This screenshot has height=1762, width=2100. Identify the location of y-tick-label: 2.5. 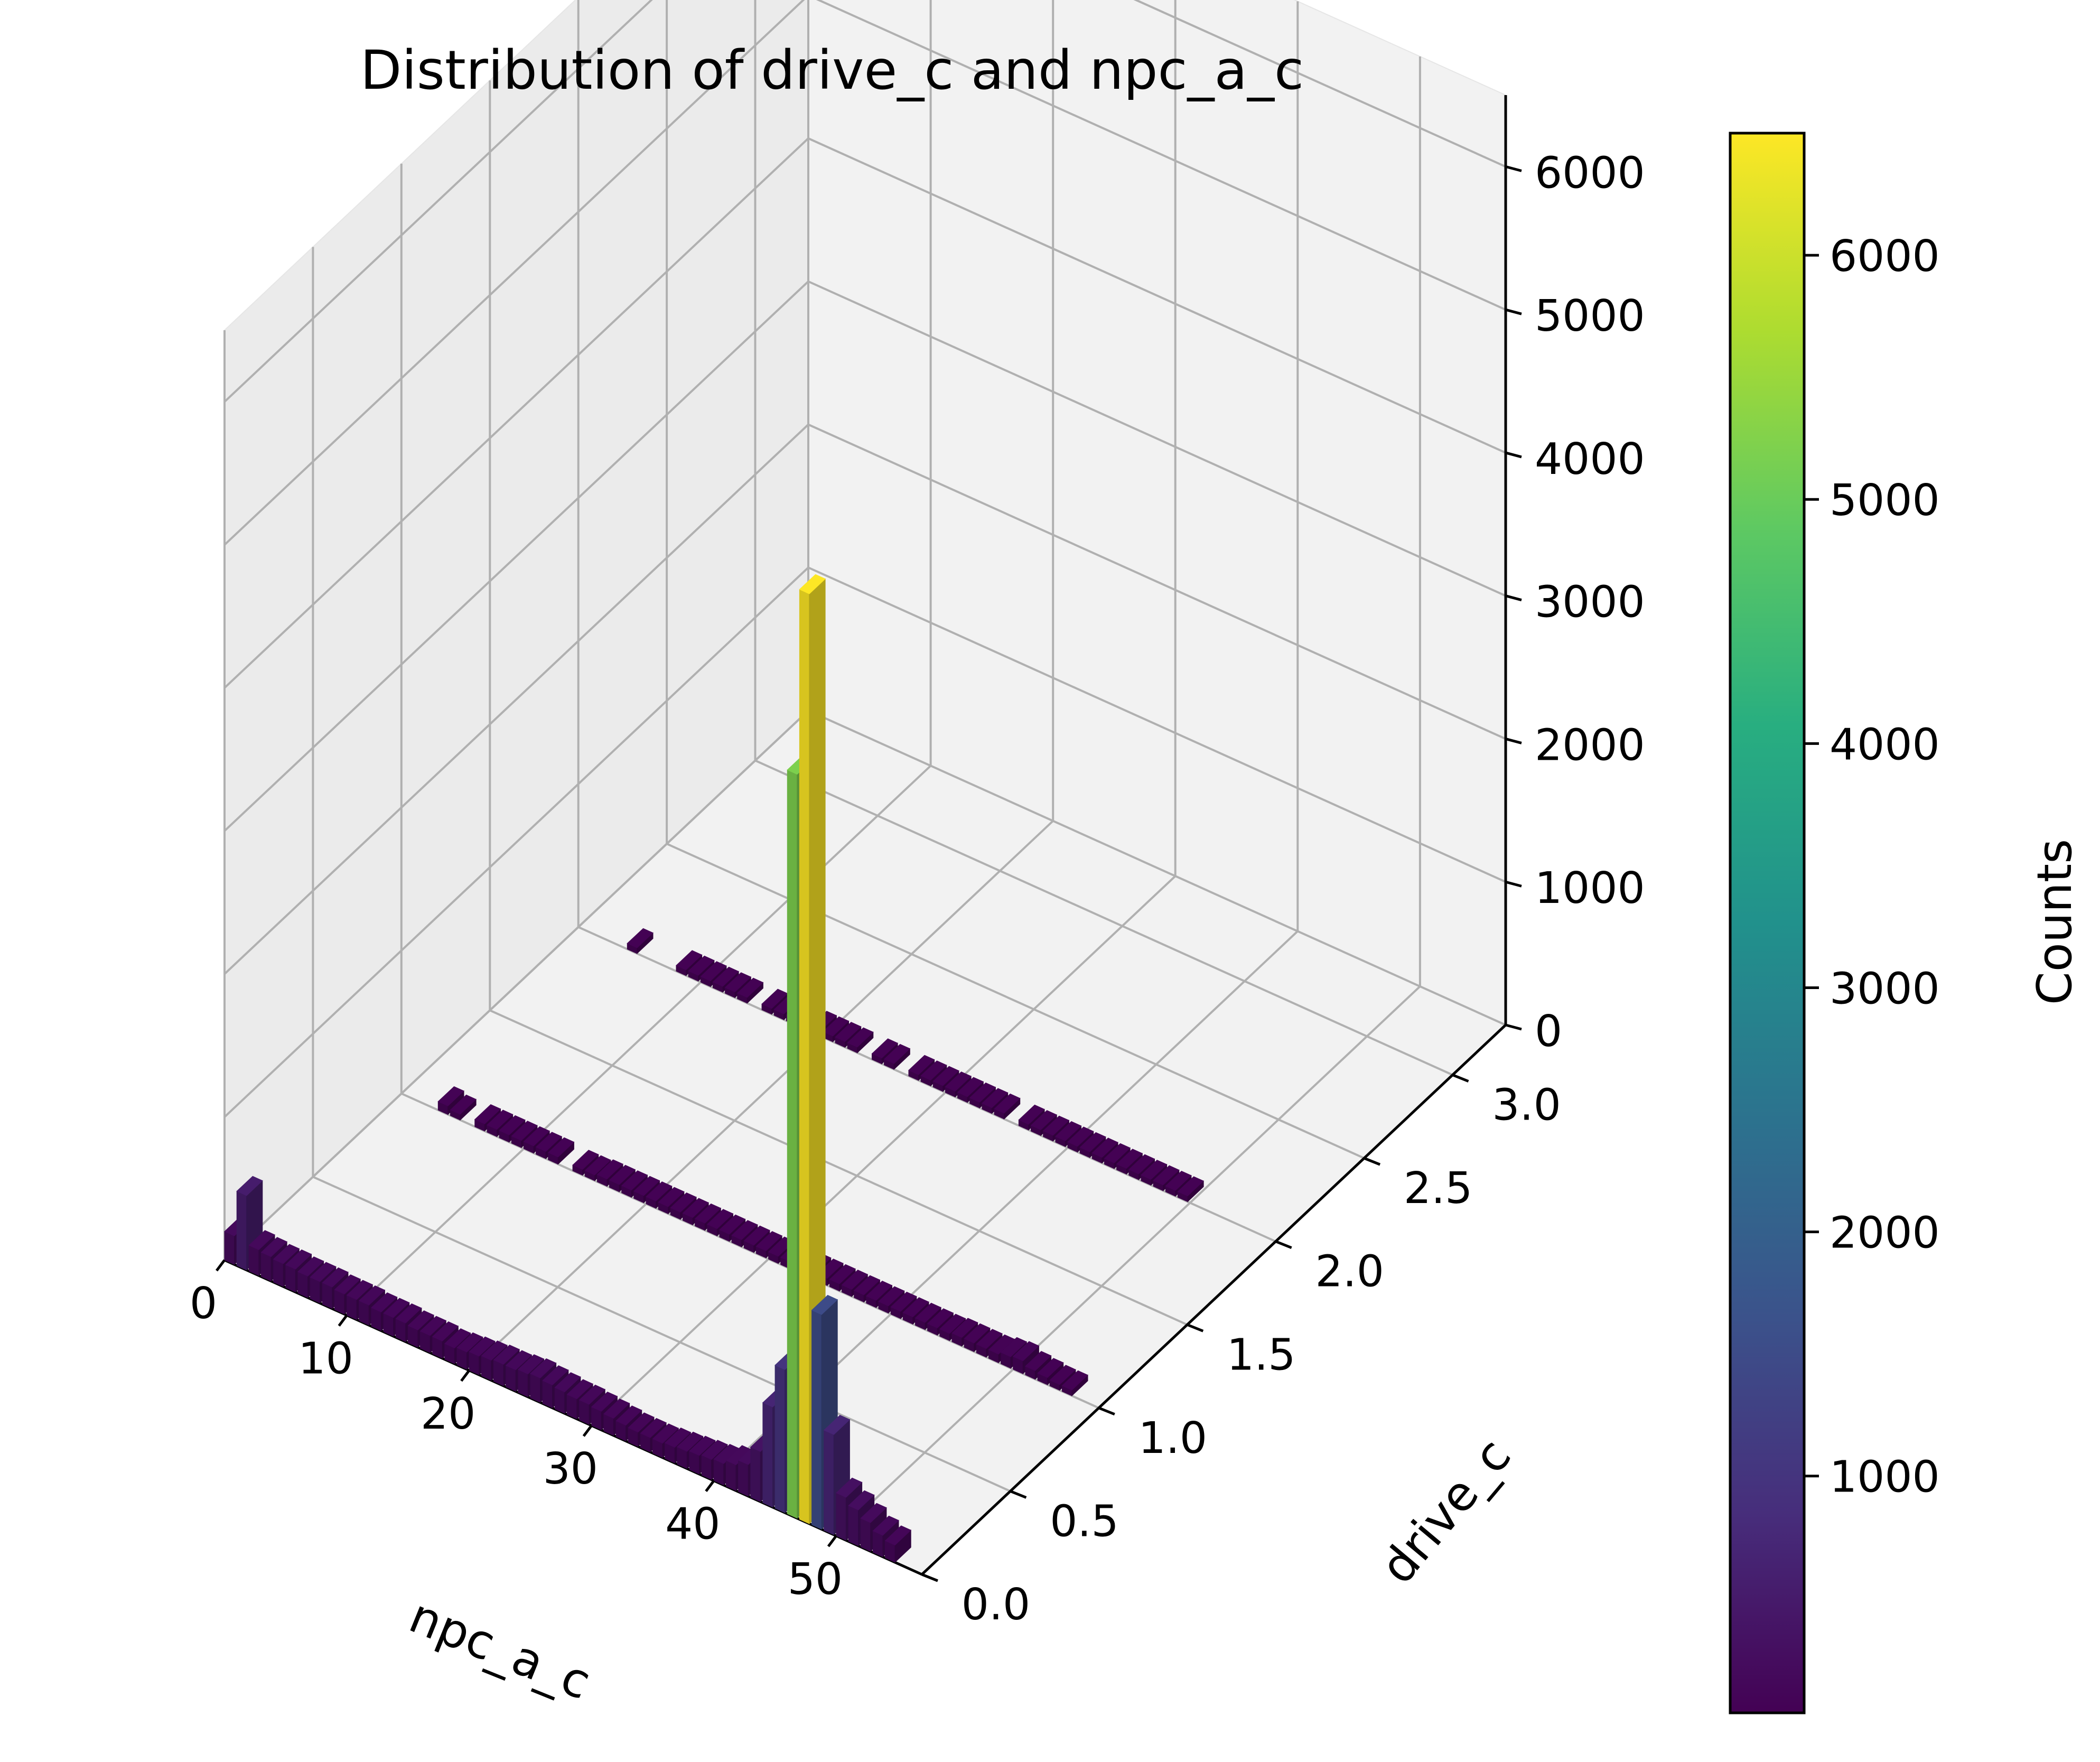
(1438, 1188).